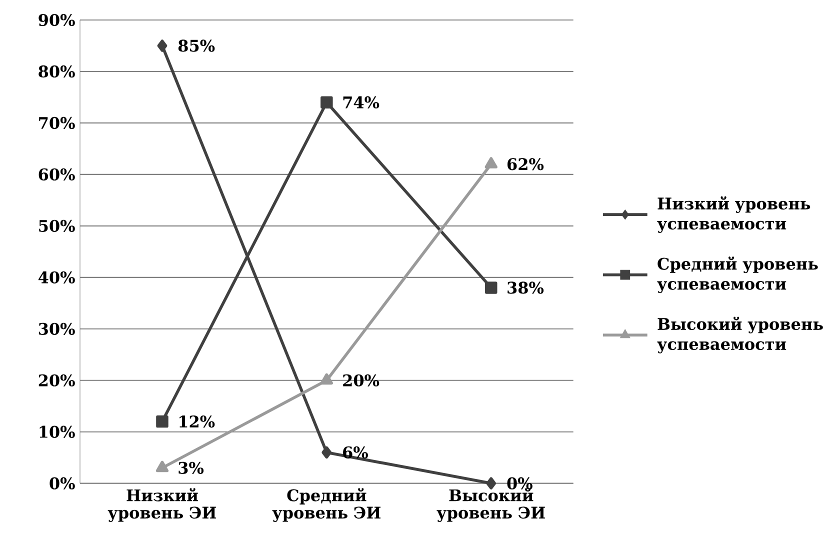  I want to click on y-tick-label: 50%, so click(57, 226).